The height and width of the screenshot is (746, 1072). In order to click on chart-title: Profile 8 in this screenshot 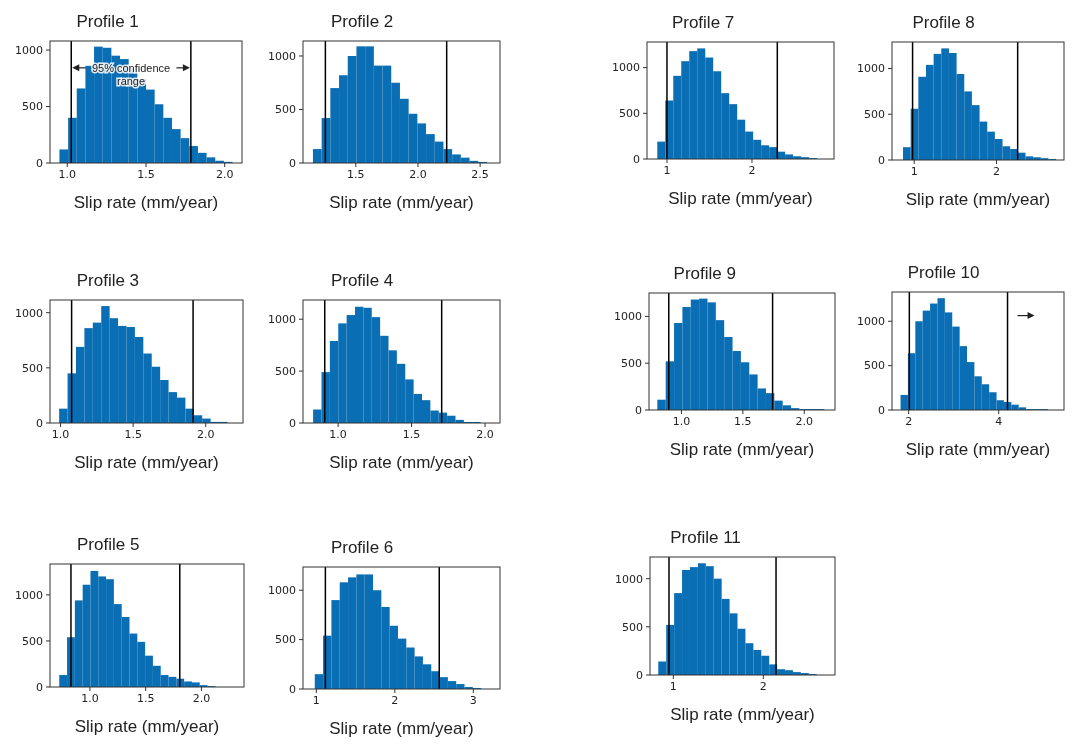, I will do `click(943, 22)`.